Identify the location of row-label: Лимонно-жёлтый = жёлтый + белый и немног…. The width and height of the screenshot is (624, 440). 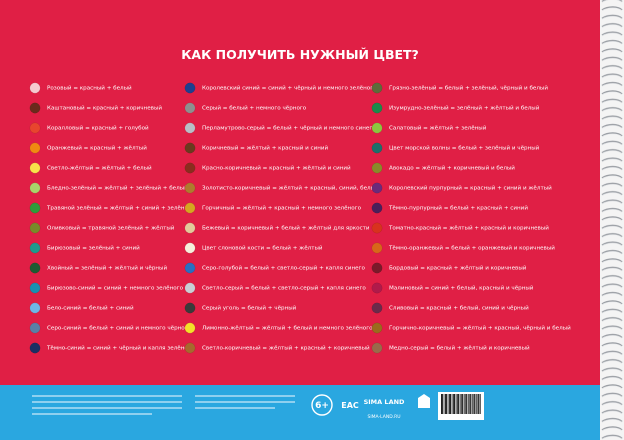
(287, 328).